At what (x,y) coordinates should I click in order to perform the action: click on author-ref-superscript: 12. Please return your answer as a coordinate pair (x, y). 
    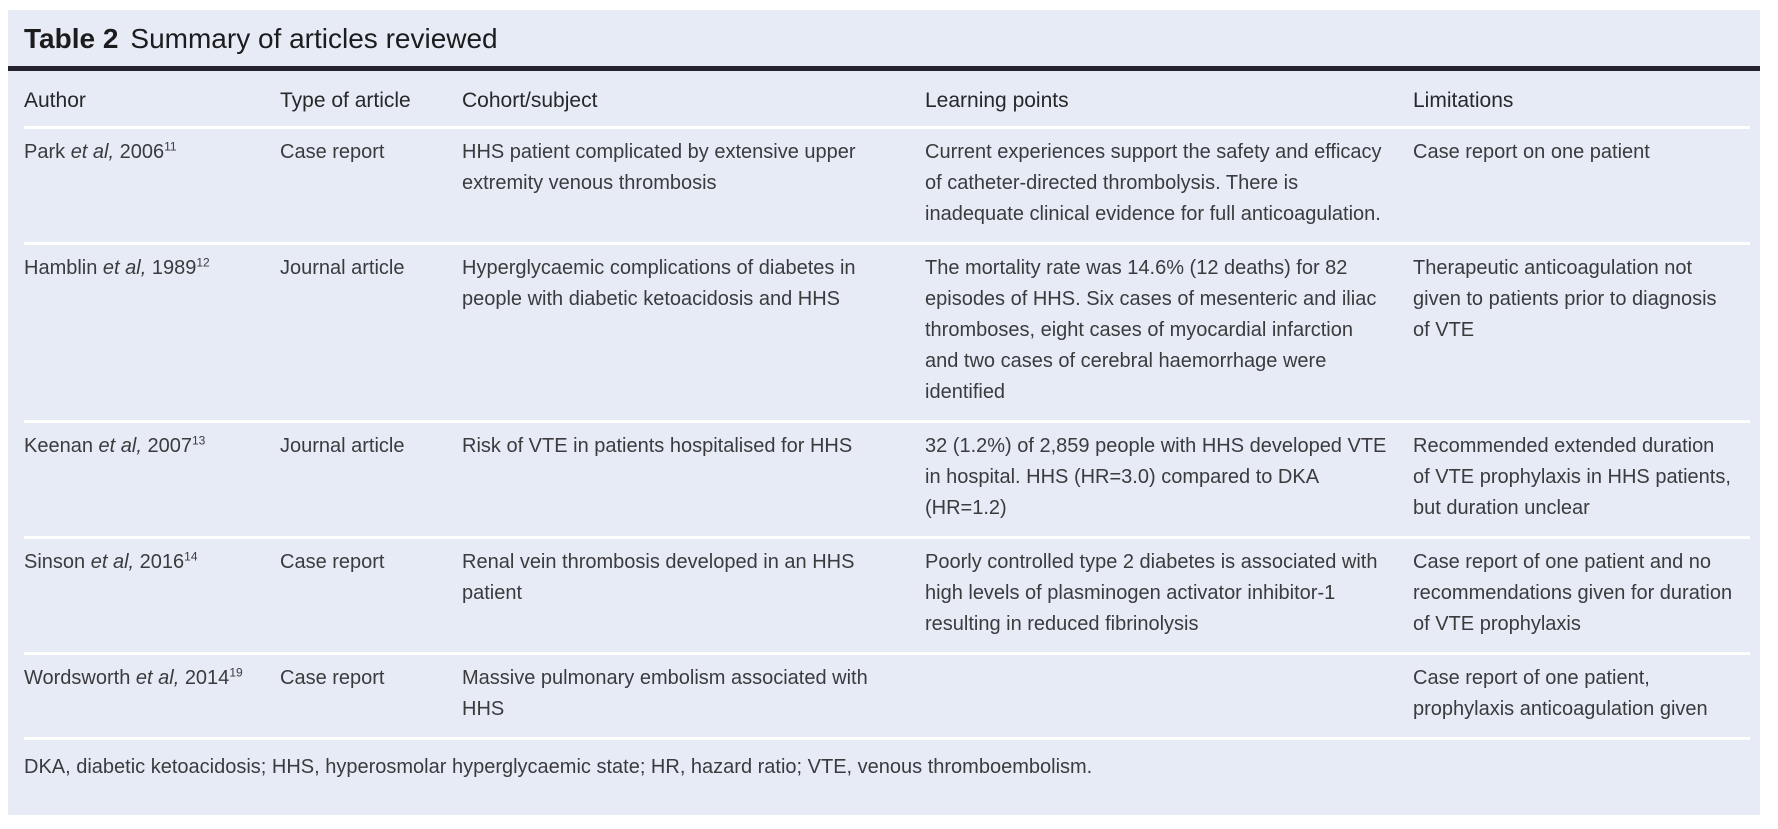
    Looking at the image, I should click on (203, 262).